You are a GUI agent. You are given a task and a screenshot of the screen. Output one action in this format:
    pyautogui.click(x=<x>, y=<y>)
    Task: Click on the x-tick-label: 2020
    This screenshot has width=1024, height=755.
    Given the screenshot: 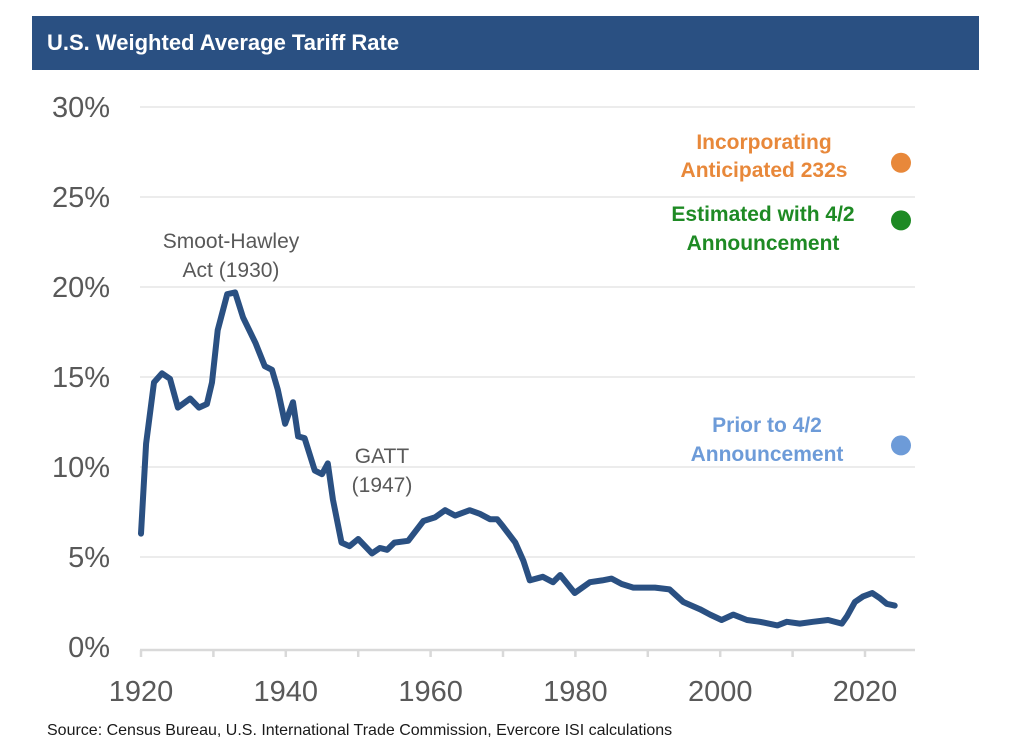 What is the action you would take?
    pyautogui.click(x=865, y=692)
    